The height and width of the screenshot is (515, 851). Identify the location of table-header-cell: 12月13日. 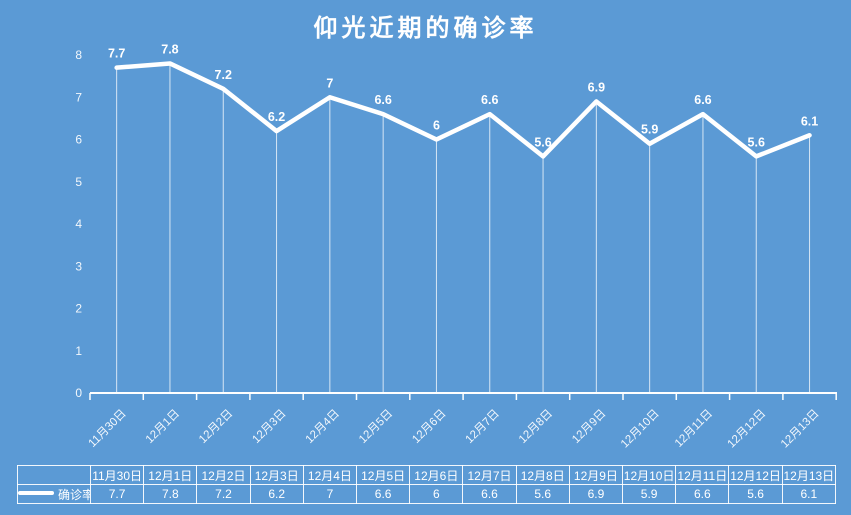
(809, 475).